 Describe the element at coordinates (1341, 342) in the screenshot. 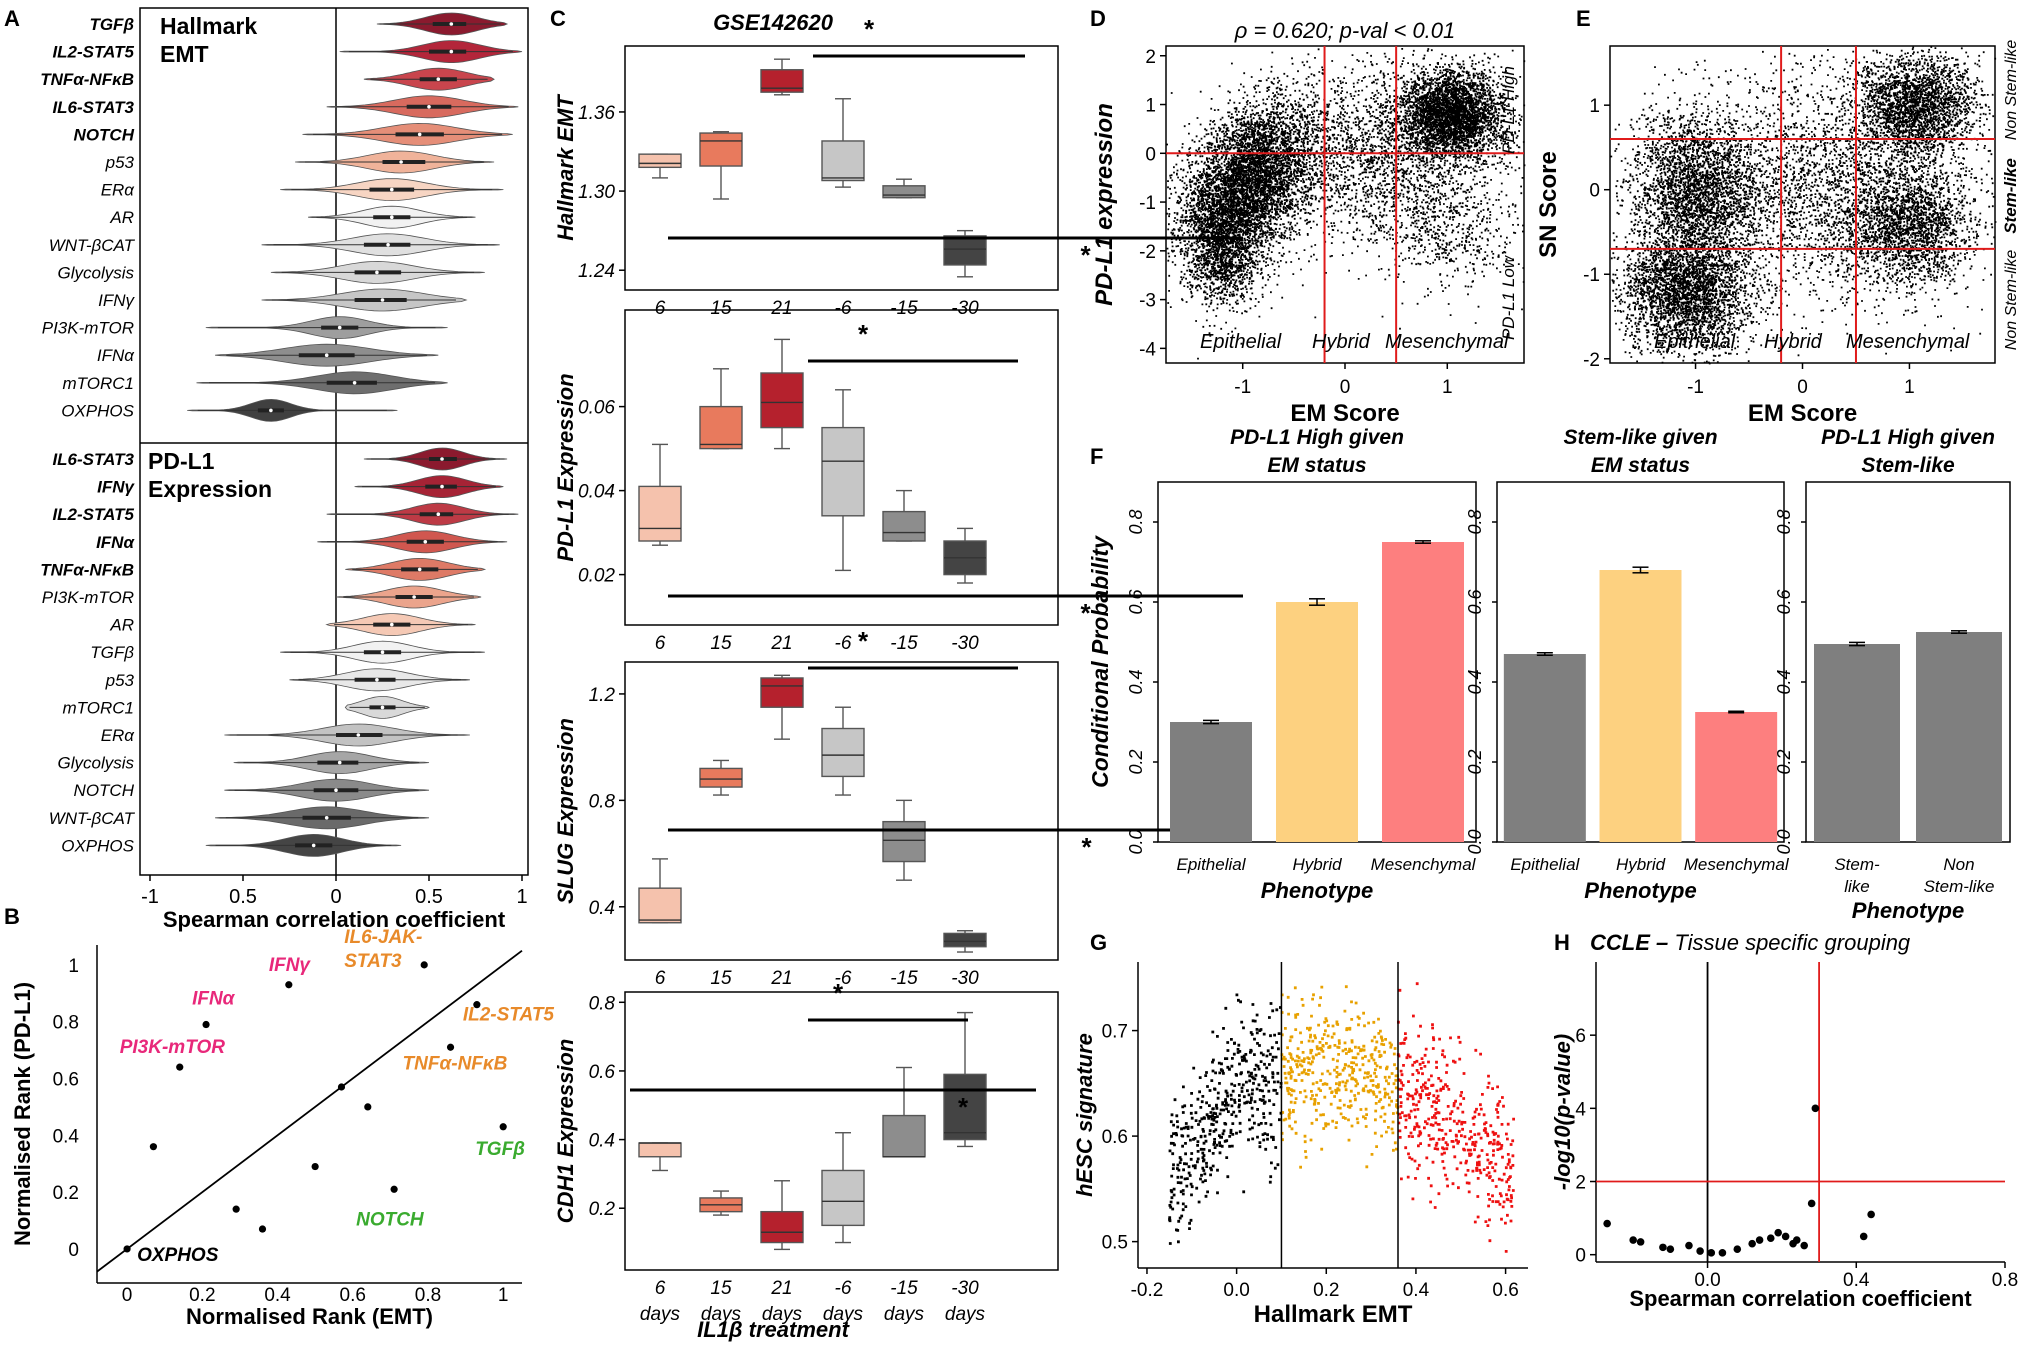

I see `region-label: Hybrid` at that location.